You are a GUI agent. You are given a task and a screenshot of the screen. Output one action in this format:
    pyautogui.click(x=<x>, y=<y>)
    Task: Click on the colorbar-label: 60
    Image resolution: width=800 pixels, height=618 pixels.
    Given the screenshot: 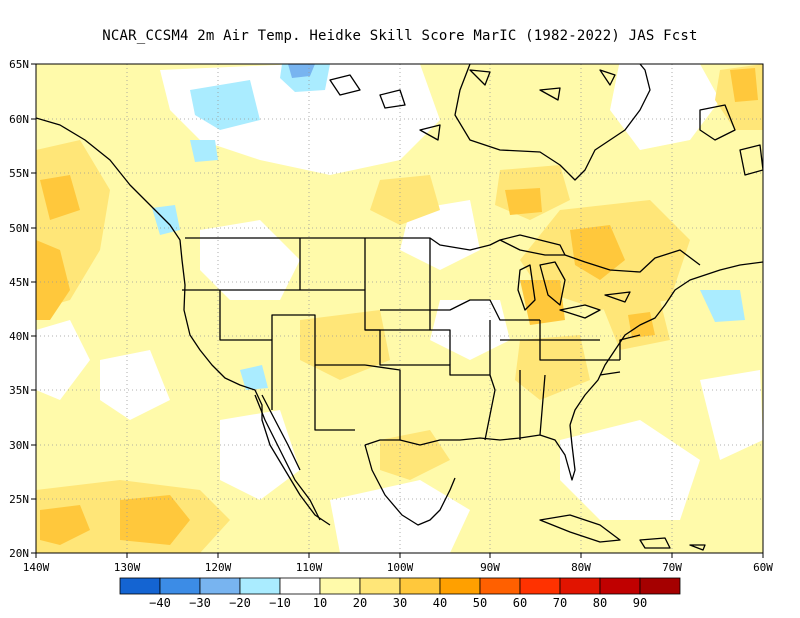 What is the action you would take?
    pyautogui.click(x=520, y=603)
    